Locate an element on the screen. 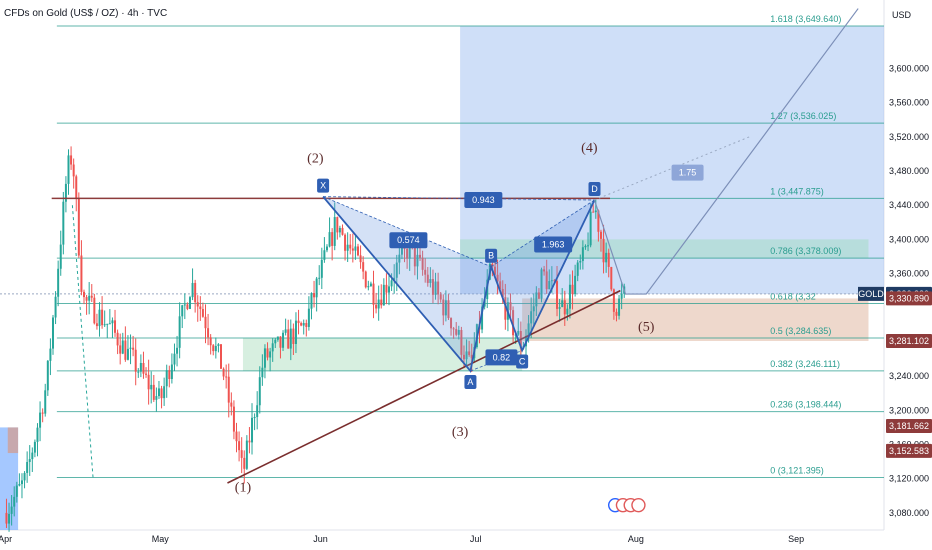 The height and width of the screenshot is (550, 932). x-tick-label: Apr is located at coordinates (6, 539).